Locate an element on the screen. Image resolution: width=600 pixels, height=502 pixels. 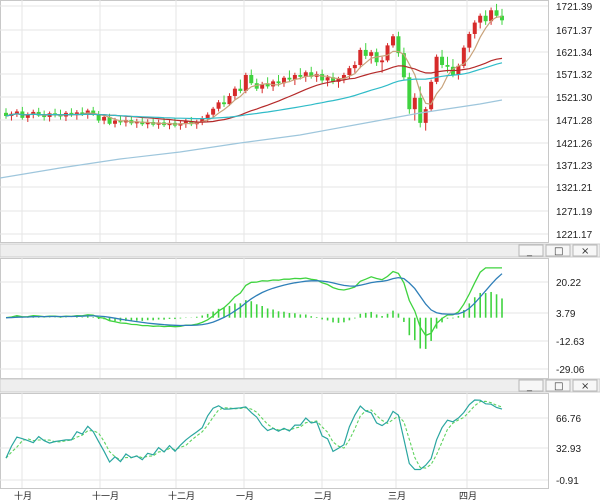
y-axis-tick-label: 1471.28 is located at coordinates (574, 121).